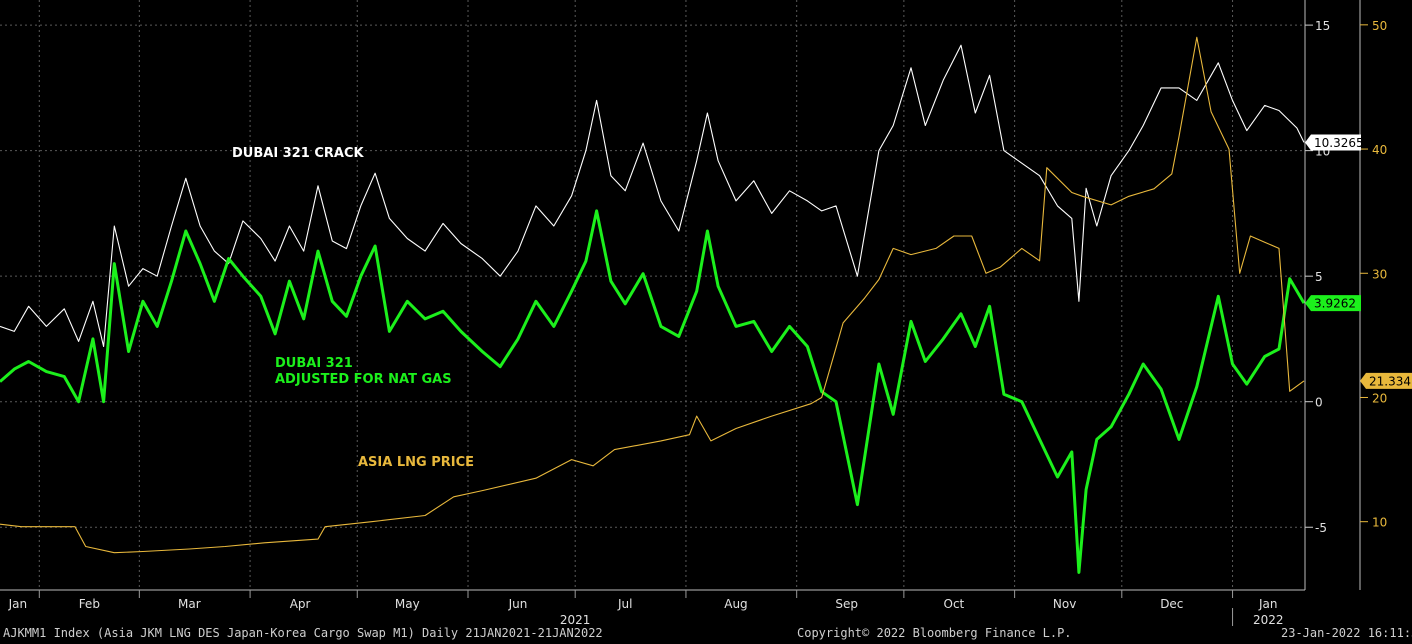 This screenshot has height=644, width=1412. What do you see at coordinates (1379, 26) in the screenshot?
I see `right-axis-tick-label: 50` at bounding box center [1379, 26].